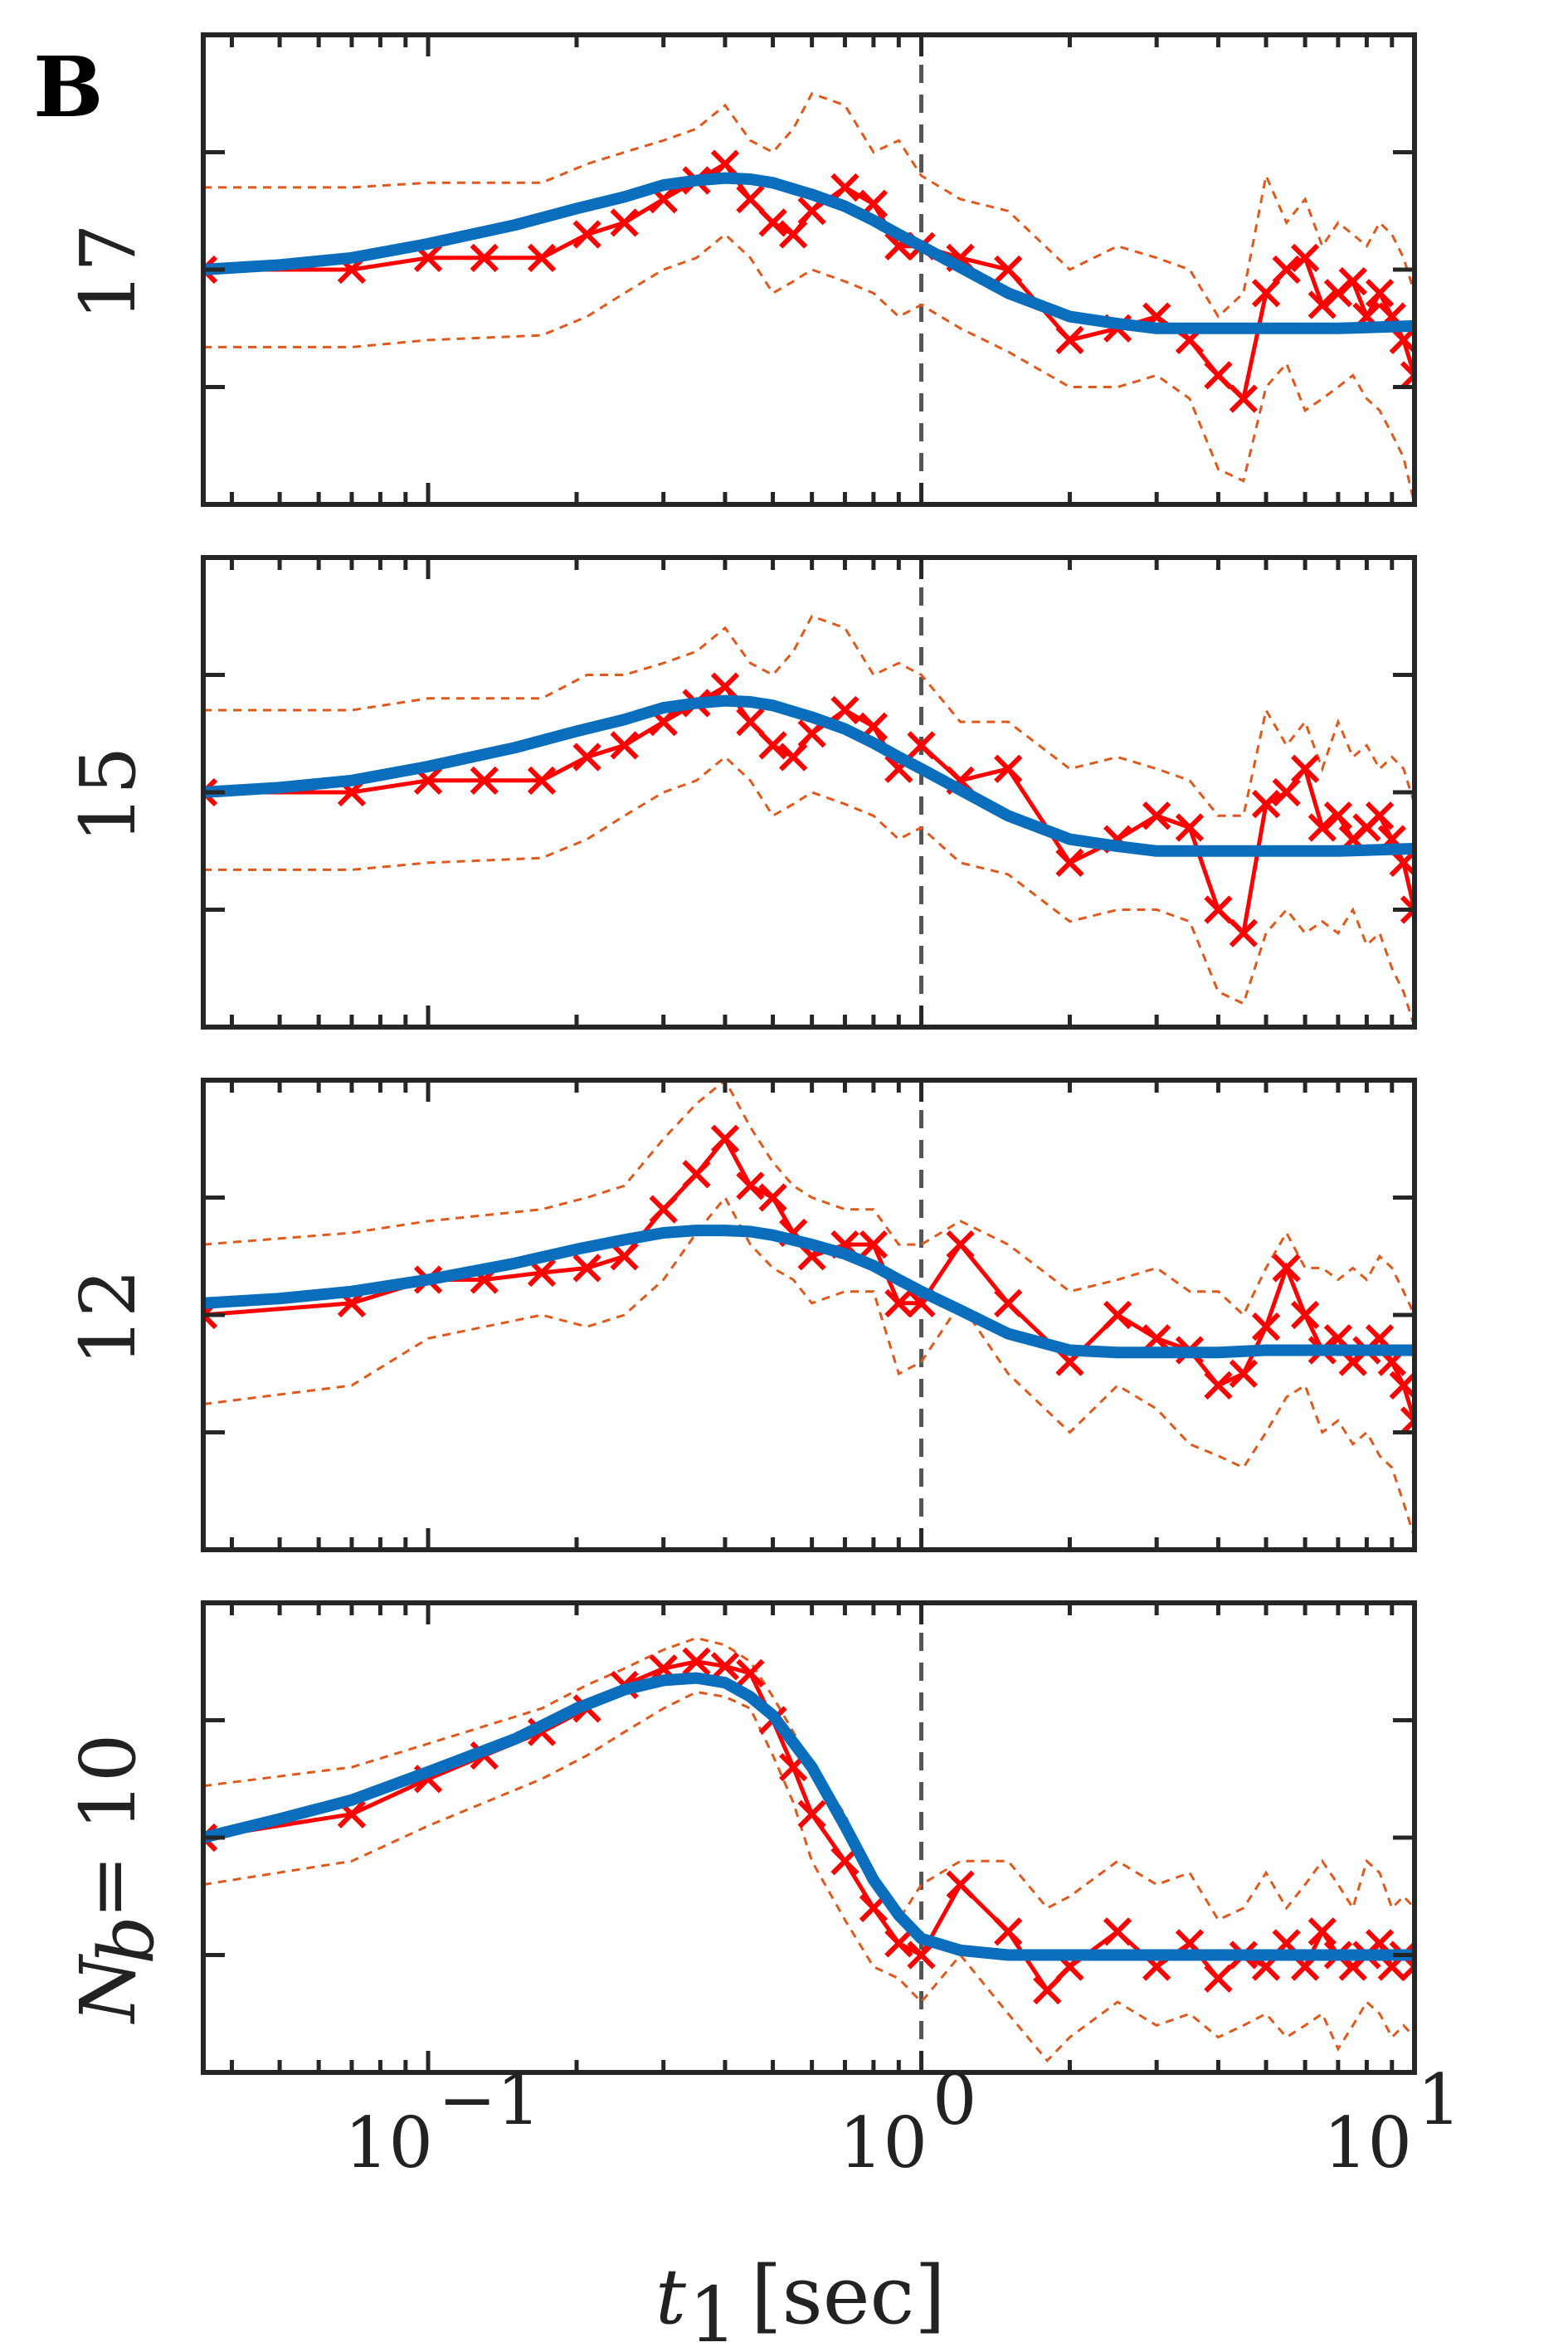  I want to click on x-label-unit: [sec], so click(848, 2295).